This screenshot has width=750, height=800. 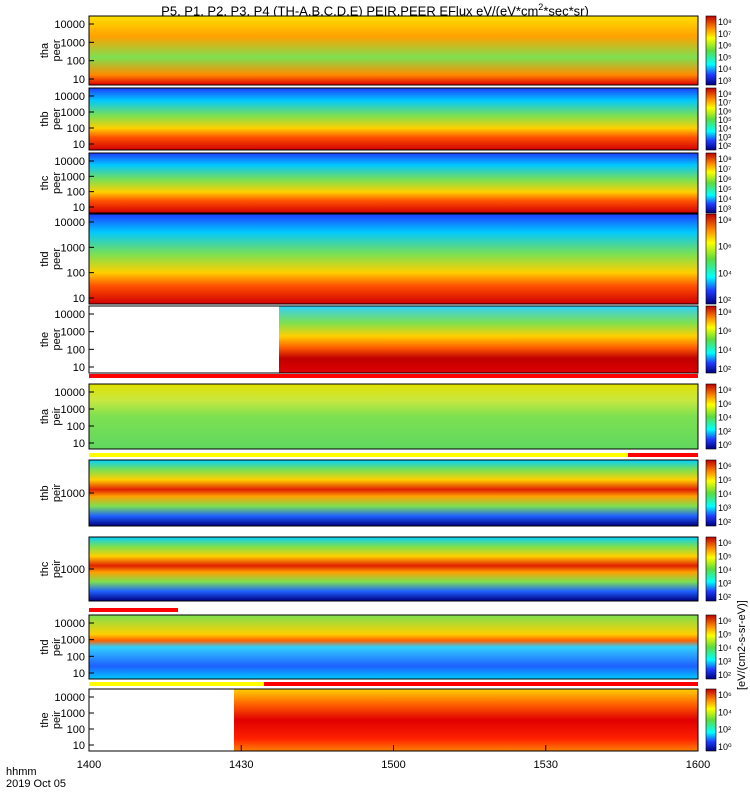 I want to click on title-superscript: 2, so click(x=541, y=7).